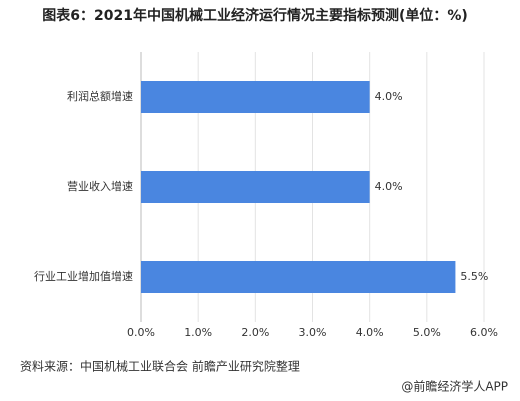 The image size is (520, 401). I want to click on watermark: @前瞻经济学人APP, so click(454, 386).